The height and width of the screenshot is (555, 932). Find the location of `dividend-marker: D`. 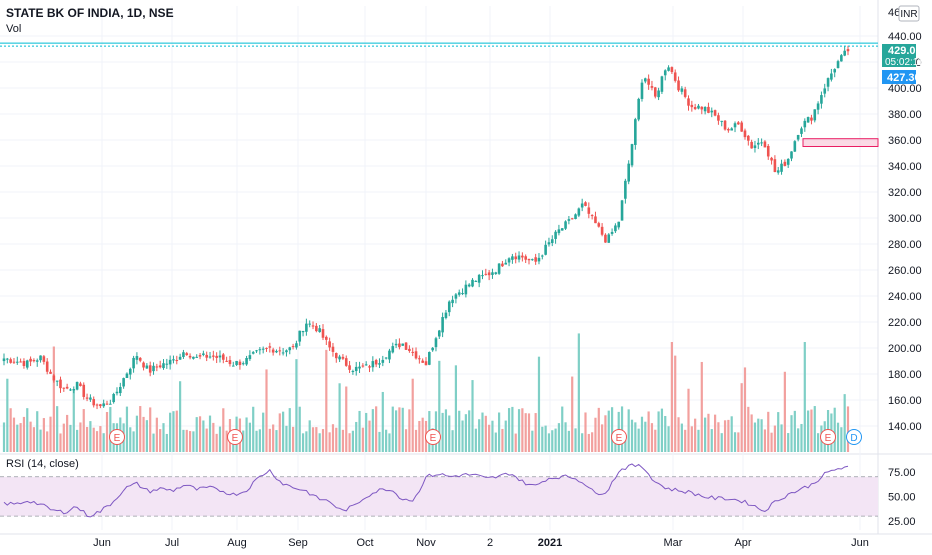

dividend-marker: D is located at coordinates (854, 437).